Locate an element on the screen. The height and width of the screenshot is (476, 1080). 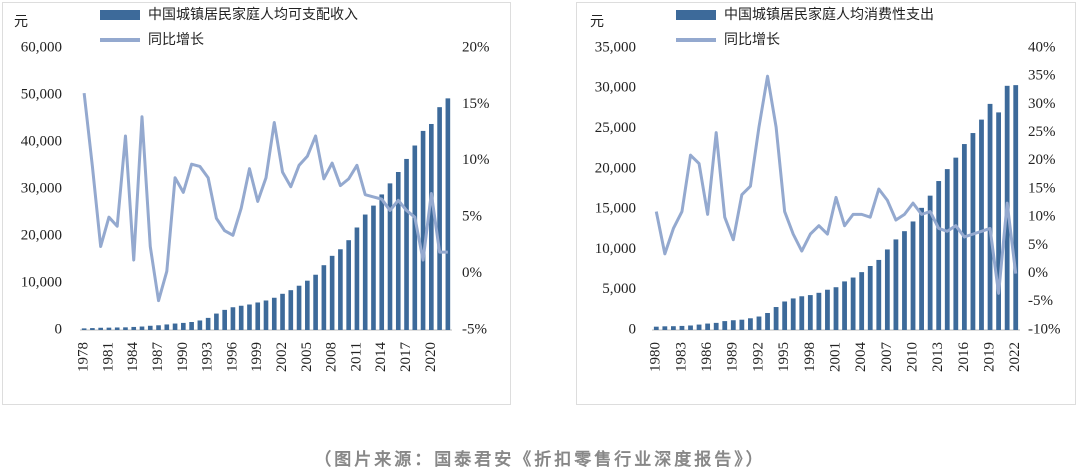
y2-tick-label: 25% is located at coordinates (1042, 132).